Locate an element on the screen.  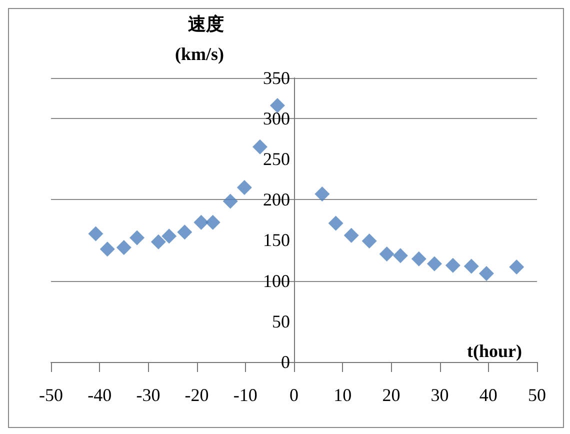
x-tick-label: -20 is located at coordinates (196, 395).